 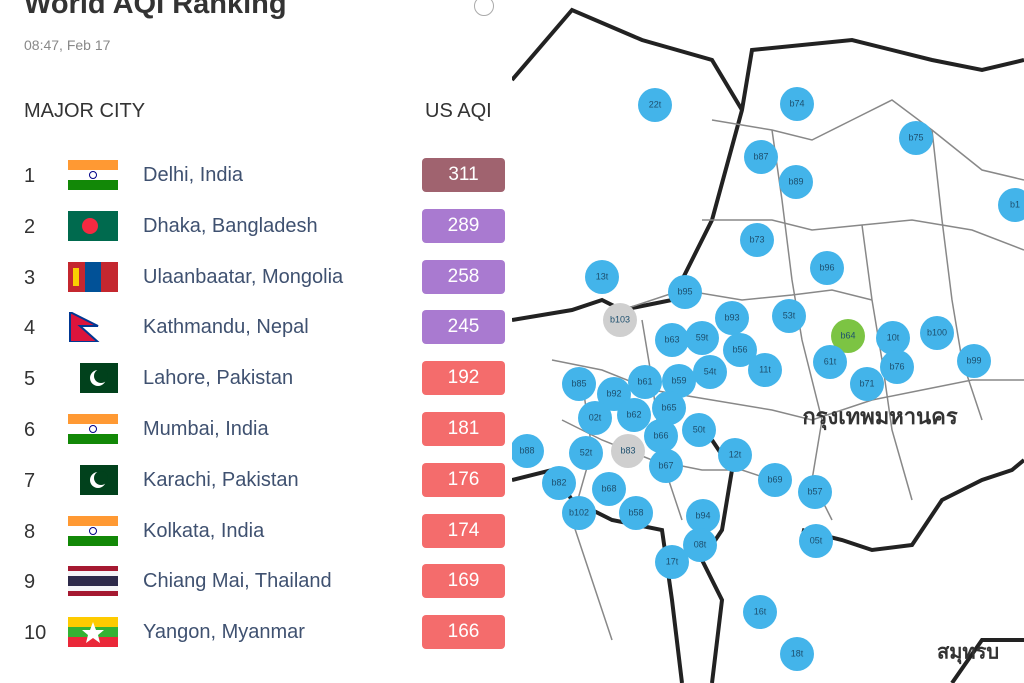 What do you see at coordinates (458, 111) in the screenshot?
I see `column-header: US AQI` at bounding box center [458, 111].